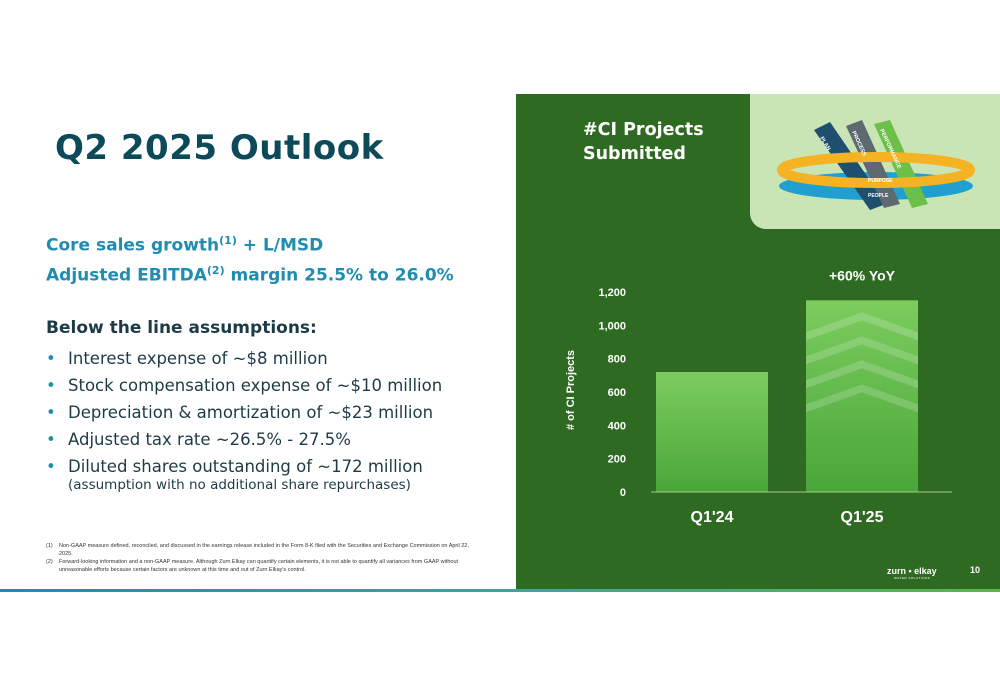  Describe the element at coordinates (126, 275) in the screenshot. I see `ebitda-label: Adjusted EBITDA` at that location.